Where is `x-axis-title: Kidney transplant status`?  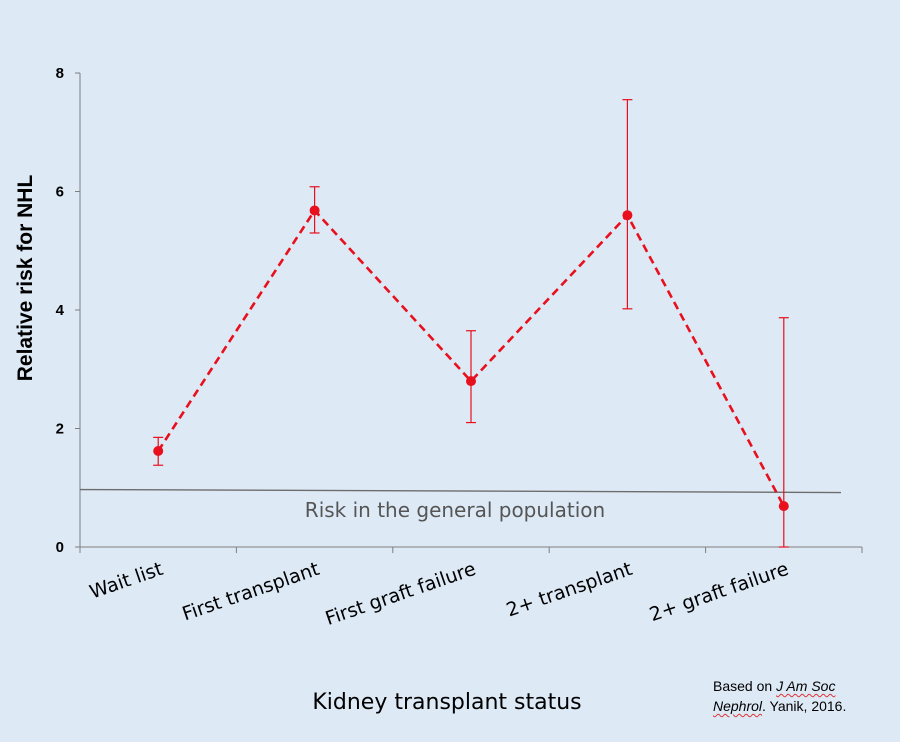
x-axis-title: Kidney transplant status is located at coordinates (446, 702).